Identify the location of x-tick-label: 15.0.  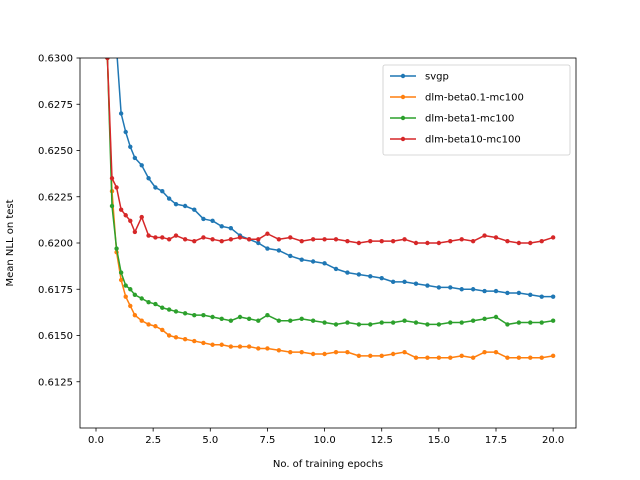
(439, 440).